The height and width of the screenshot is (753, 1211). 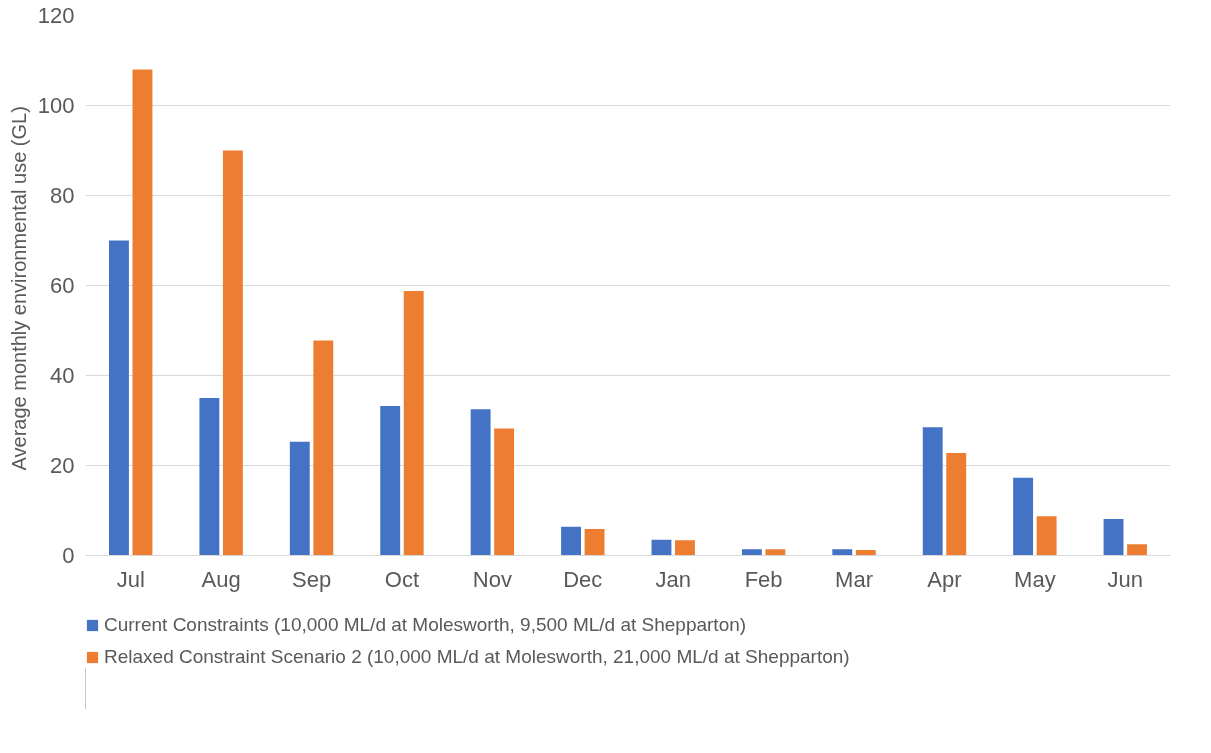 What do you see at coordinates (944, 579) in the screenshot?
I see `x-tick-label: Apr` at bounding box center [944, 579].